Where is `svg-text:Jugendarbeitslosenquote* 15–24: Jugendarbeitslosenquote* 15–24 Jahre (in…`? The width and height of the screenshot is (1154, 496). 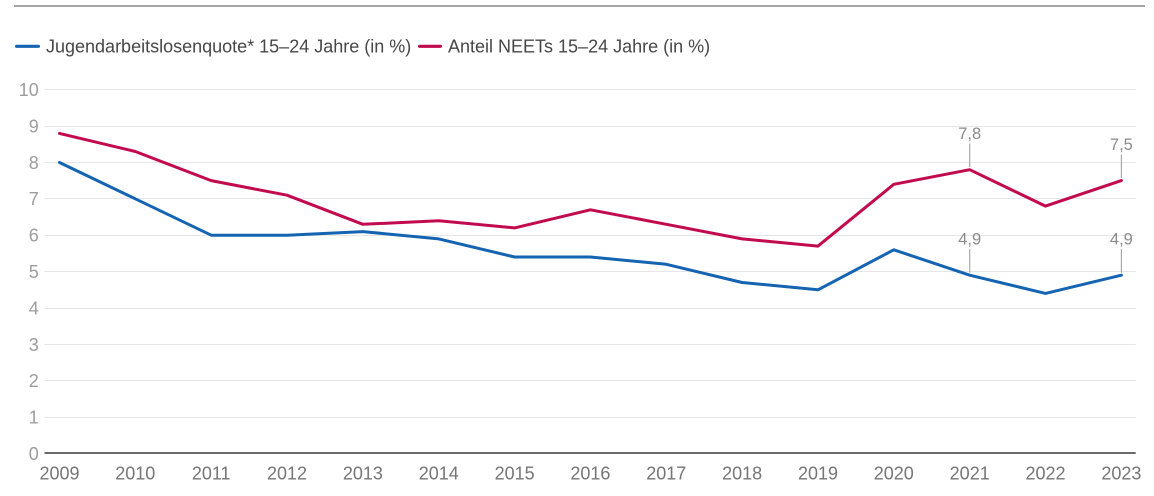 svg-text:Jugendarbeitslosenquote* 15–24: Jugendarbeitslosenquote* 15–24 Jahre (in… is located at coordinates (228, 46).